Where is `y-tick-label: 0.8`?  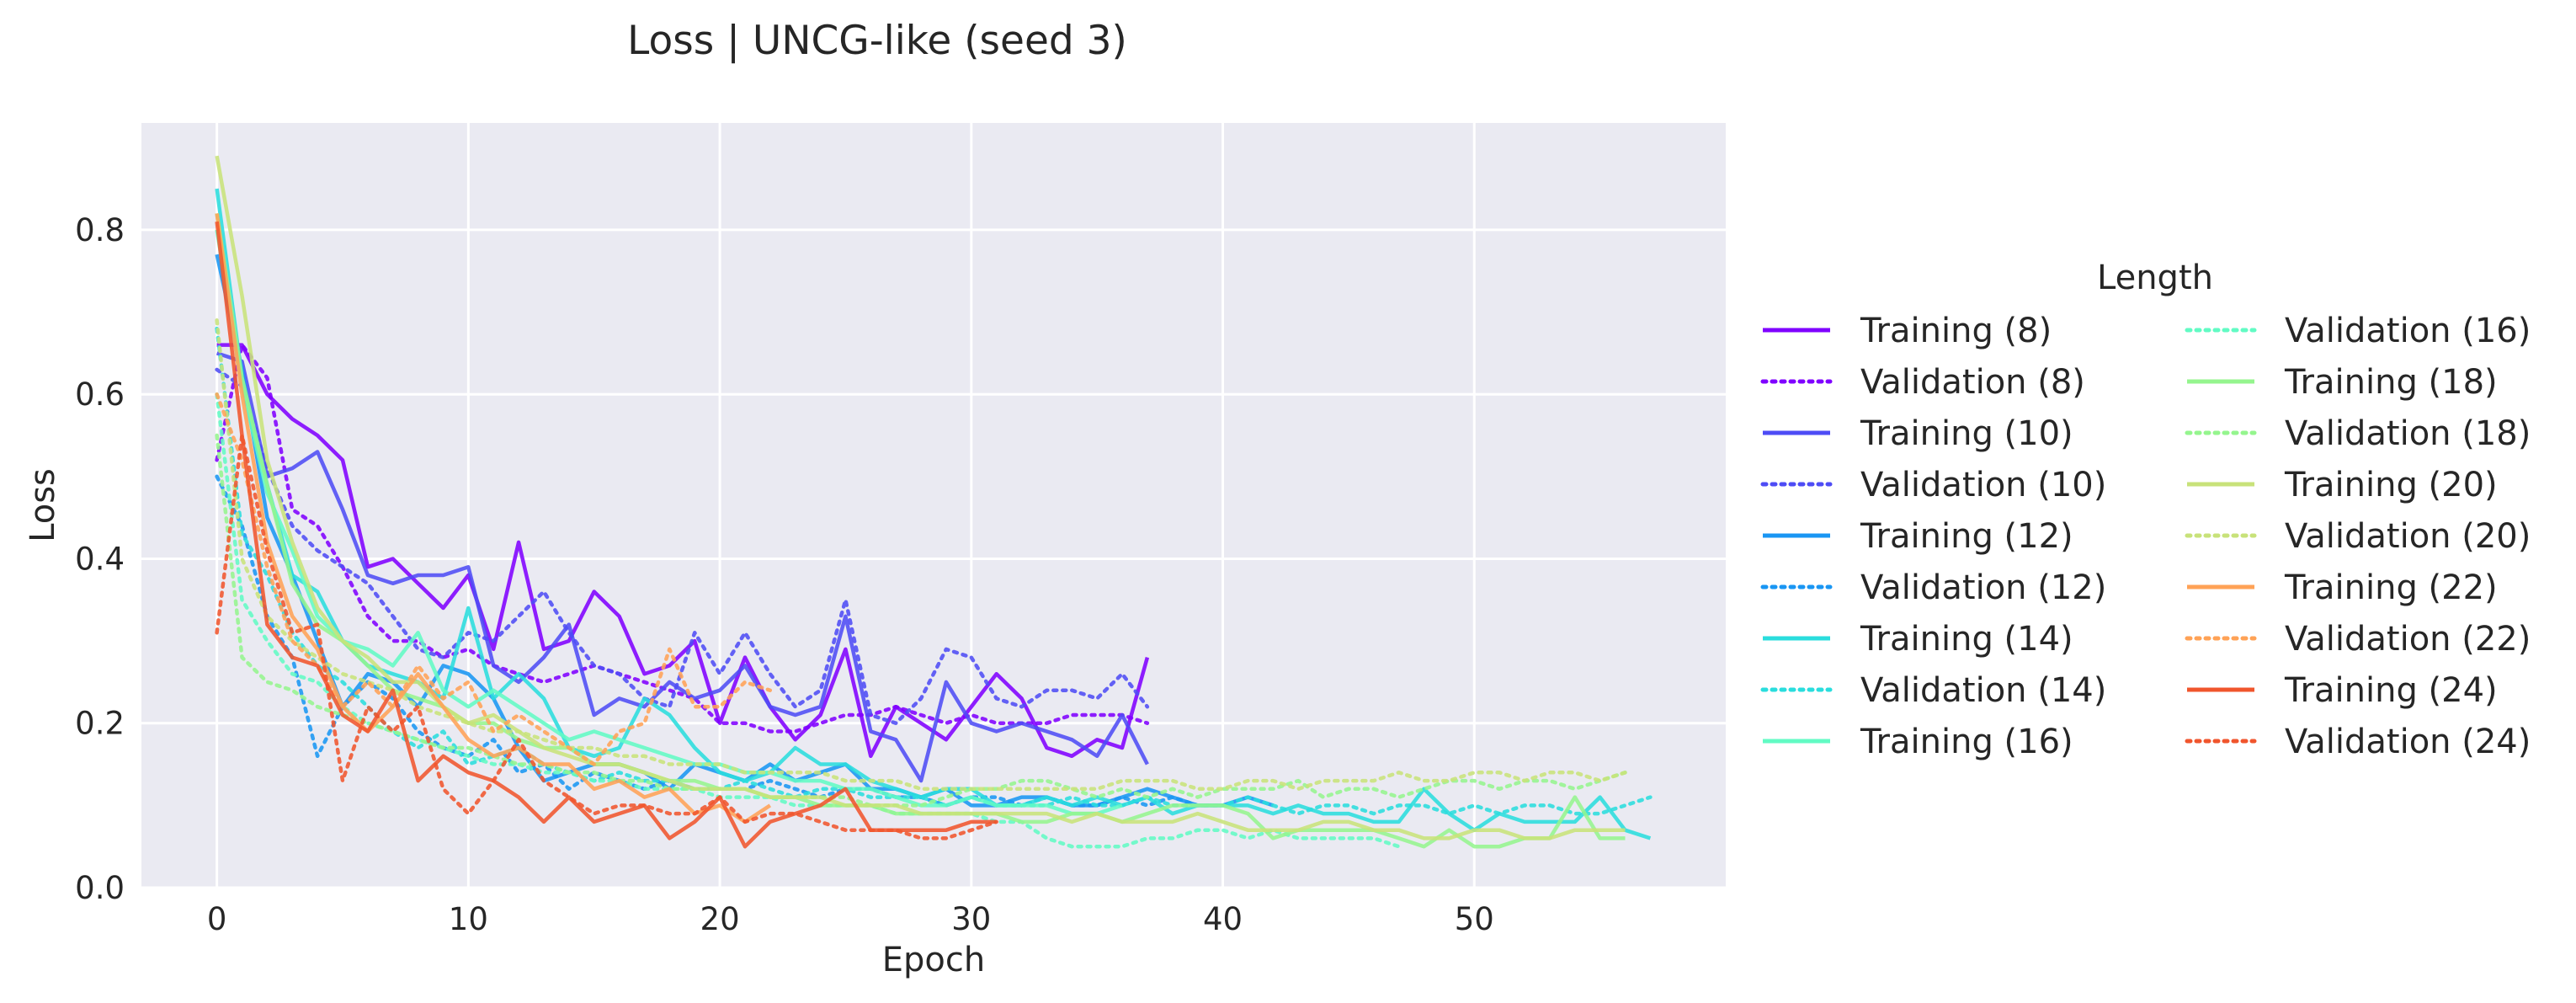
y-tick-label: 0.8 is located at coordinates (100, 230).